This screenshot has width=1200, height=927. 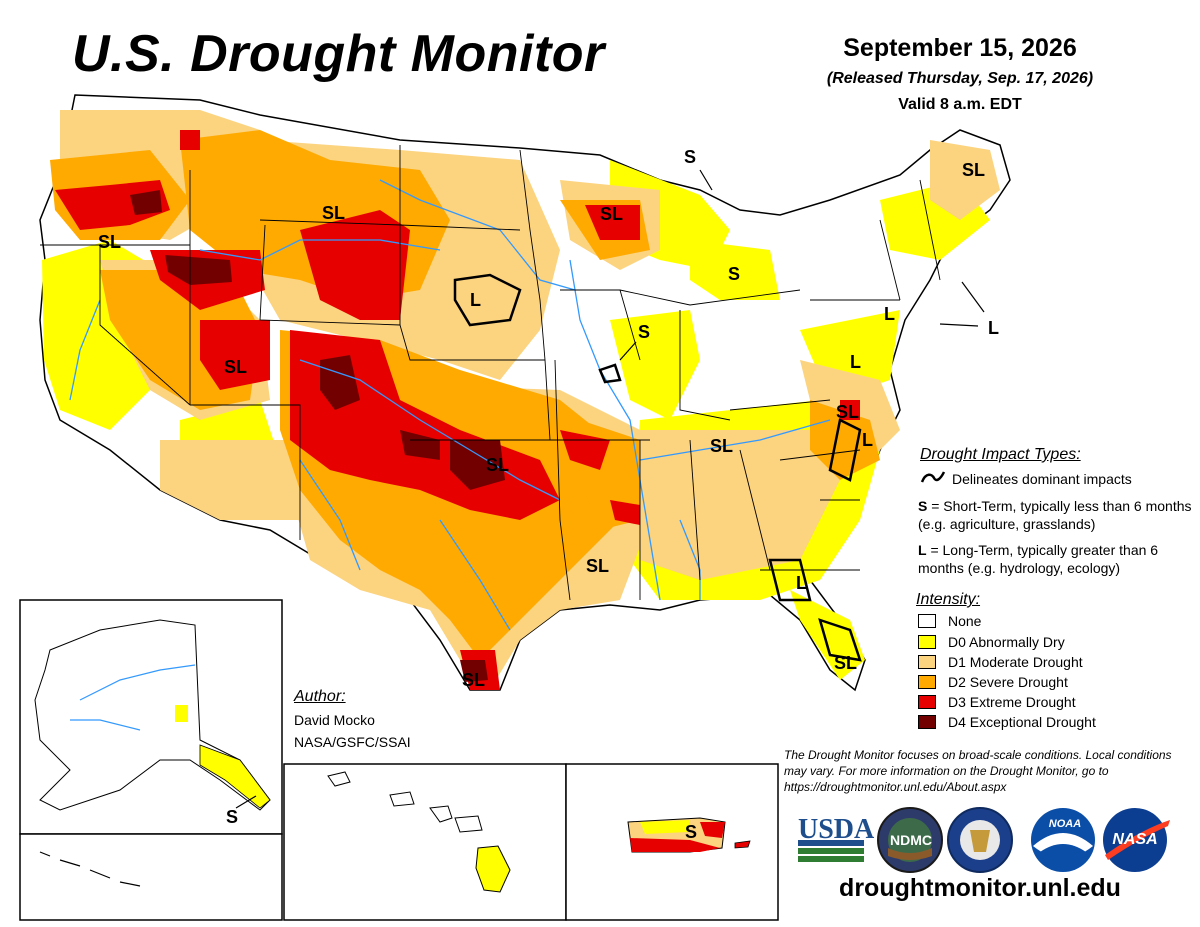 I want to click on noaa-logo, so click(x=1063, y=840).